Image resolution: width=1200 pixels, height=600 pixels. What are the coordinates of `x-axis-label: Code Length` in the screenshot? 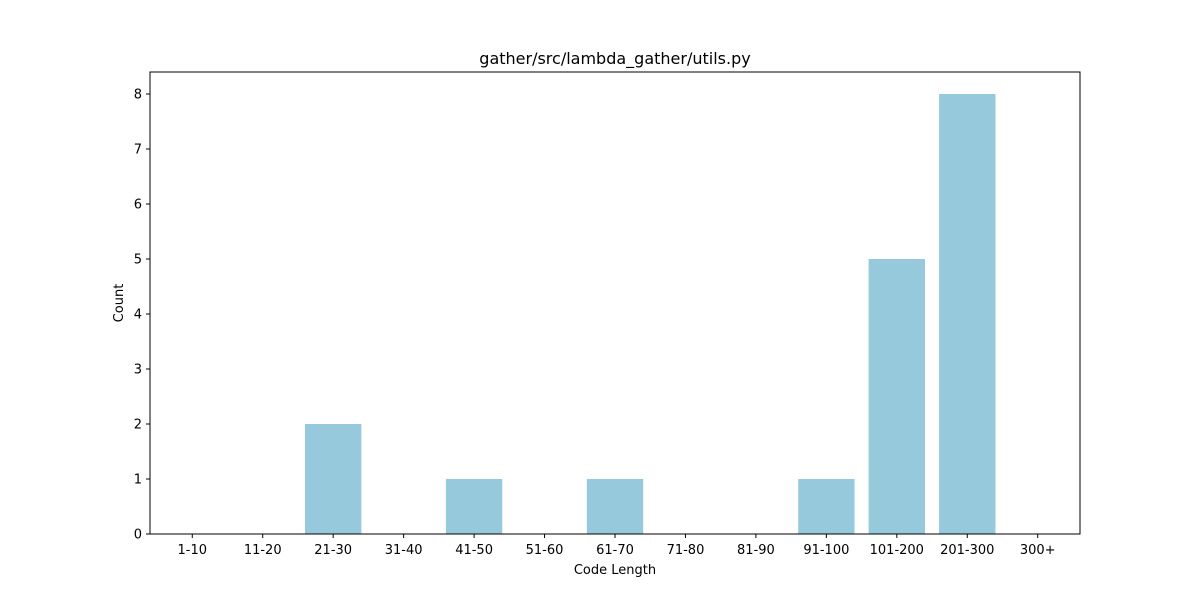 It's located at (615, 570).